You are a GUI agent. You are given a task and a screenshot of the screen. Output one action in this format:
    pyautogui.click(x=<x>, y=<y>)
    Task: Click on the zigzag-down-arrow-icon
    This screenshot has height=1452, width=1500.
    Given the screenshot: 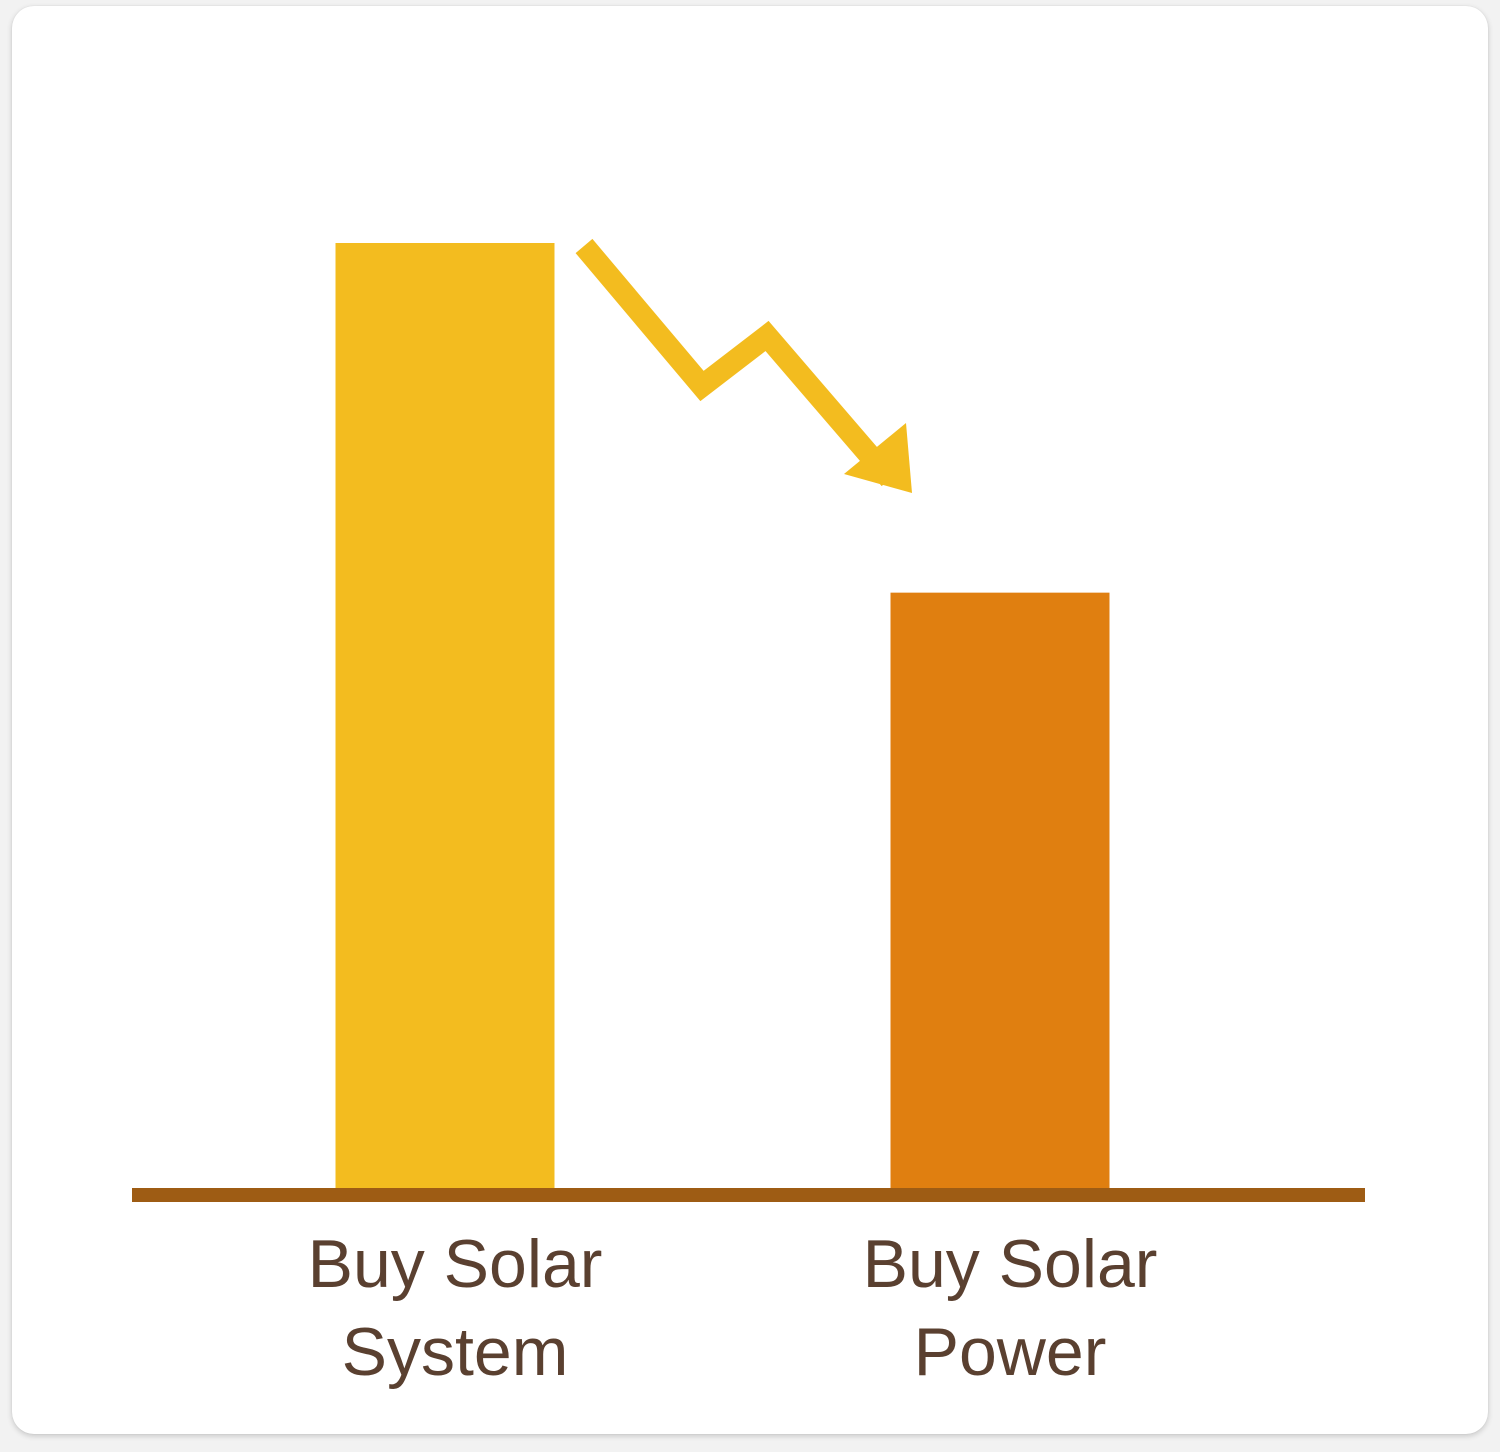 What is the action you would take?
    pyautogui.click(x=743, y=365)
    